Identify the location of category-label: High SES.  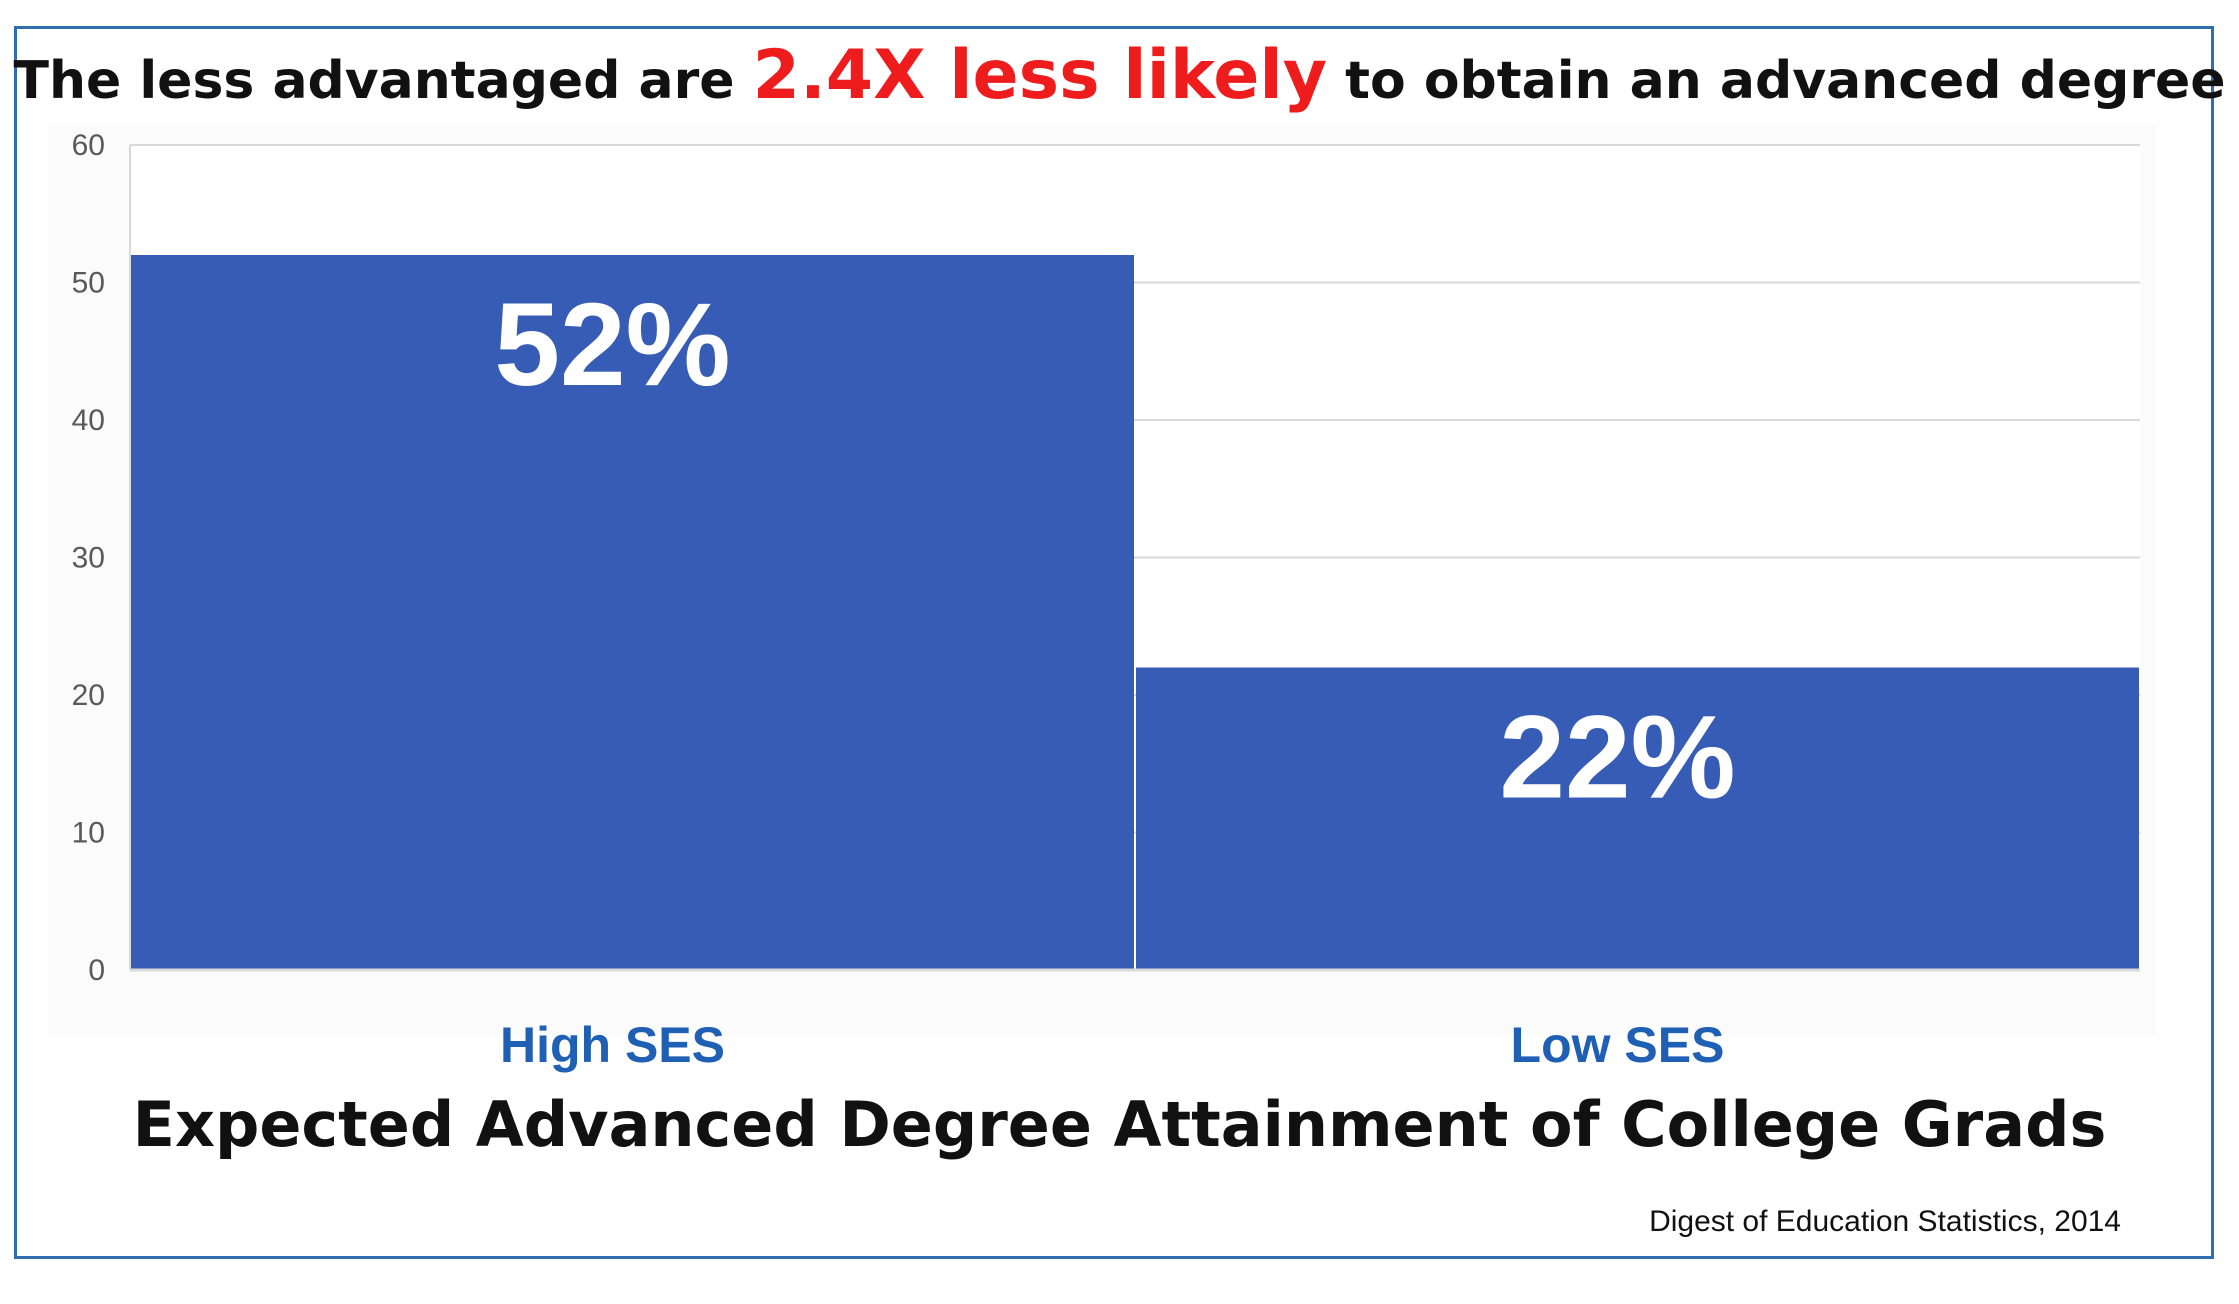
(612, 1045).